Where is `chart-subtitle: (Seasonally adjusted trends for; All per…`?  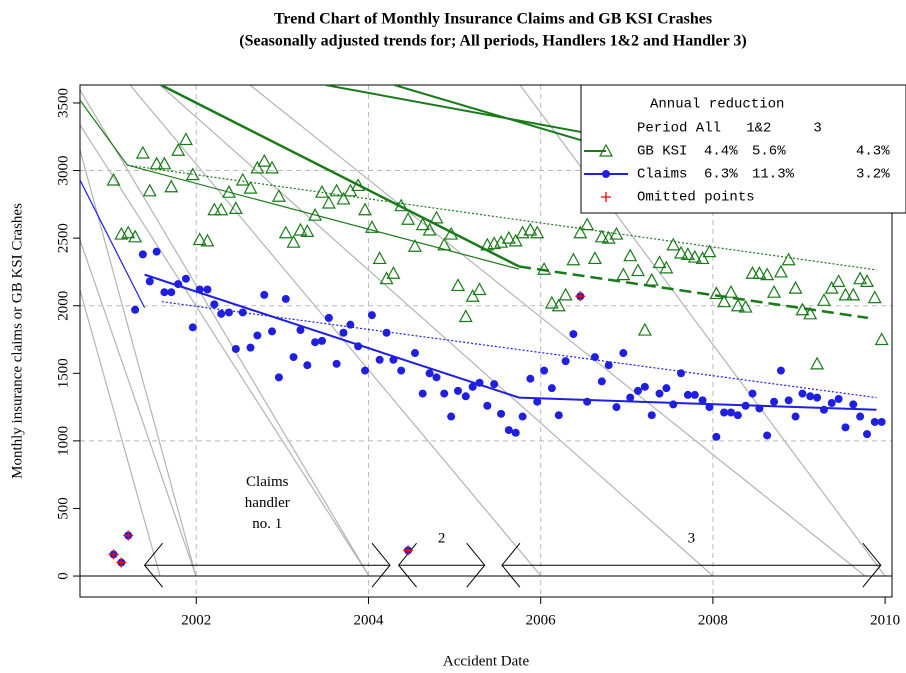
chart-subtitle: (Seasonally adjusted trends for; All per… is located at coordinates (492, 41).